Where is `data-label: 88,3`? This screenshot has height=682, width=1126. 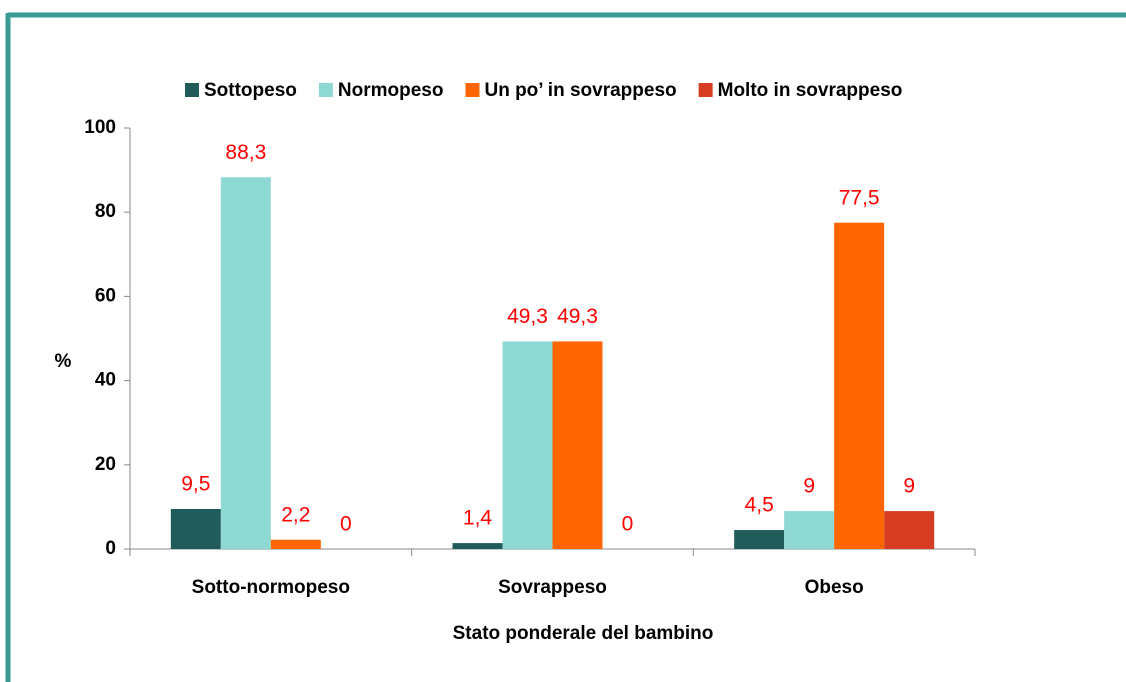
data-label: 88,3 is located at coordinates (245, 152).